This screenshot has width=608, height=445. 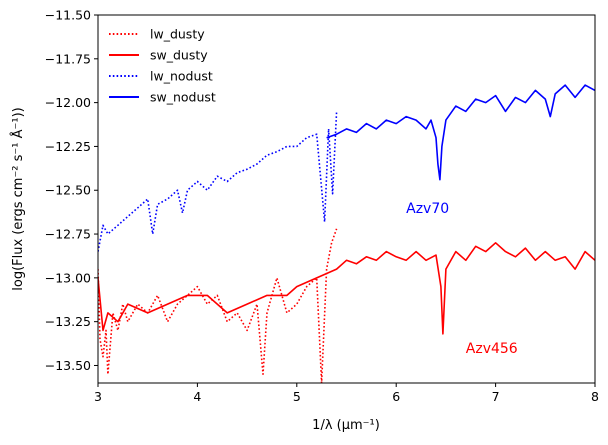 What do you see at coordinates (68, 321) in the screenshot?
I see `y-tick-label: −13.25` at bounding box center [68, 321].